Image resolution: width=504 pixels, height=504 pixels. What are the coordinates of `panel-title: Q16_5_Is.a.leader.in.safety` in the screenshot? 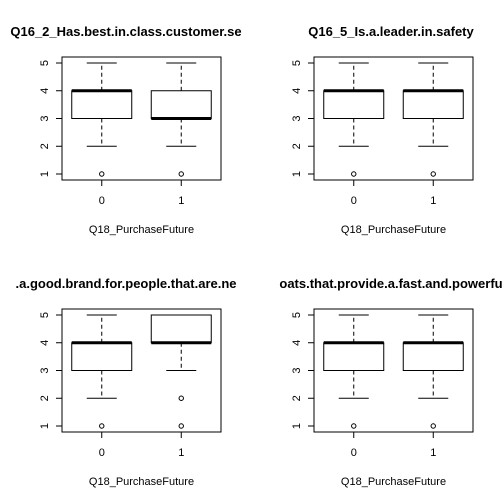 It's located at (391, 31).